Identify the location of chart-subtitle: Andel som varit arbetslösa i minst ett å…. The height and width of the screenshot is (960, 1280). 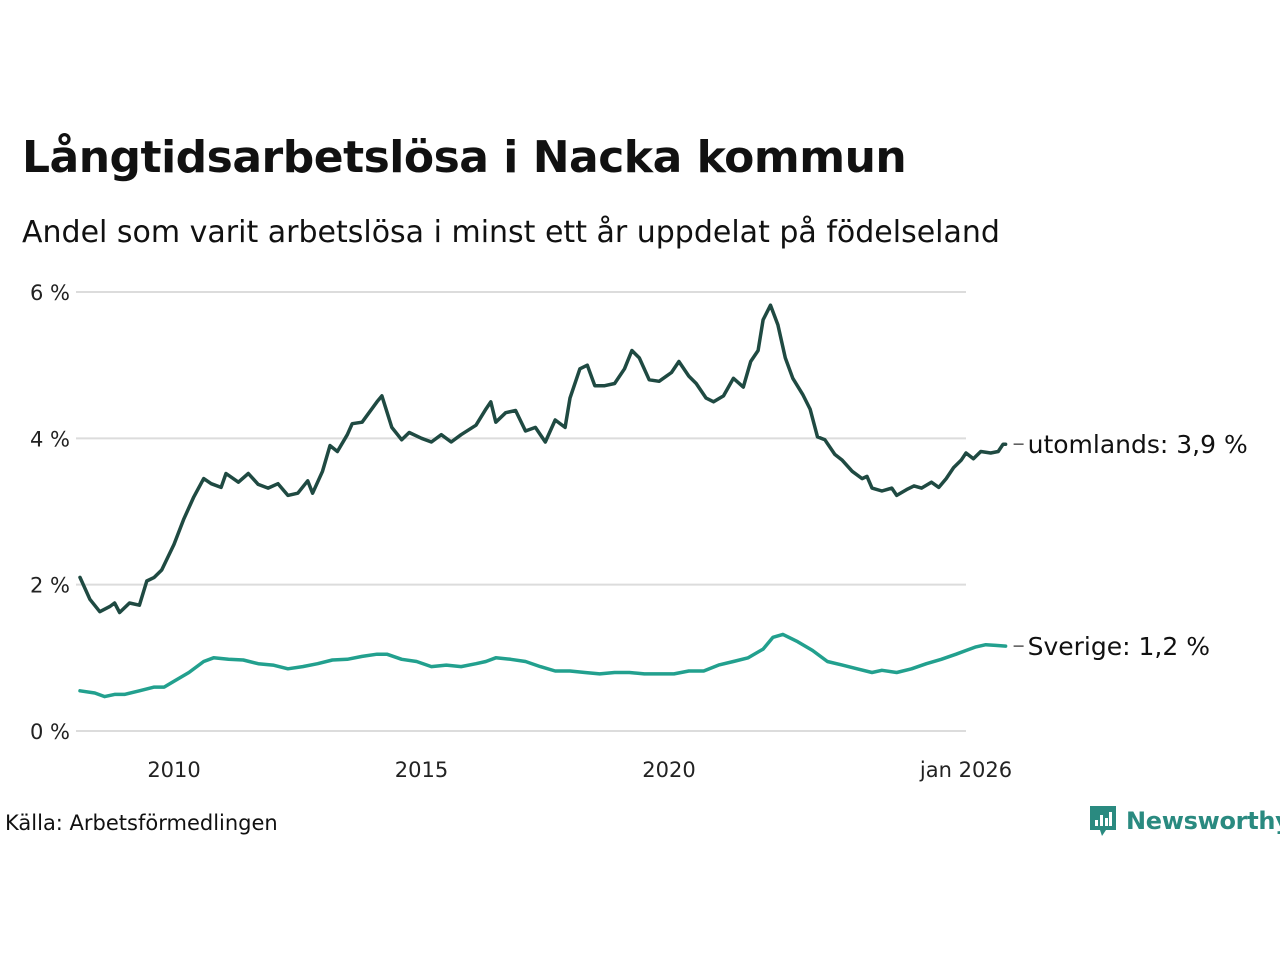
(511, 232).